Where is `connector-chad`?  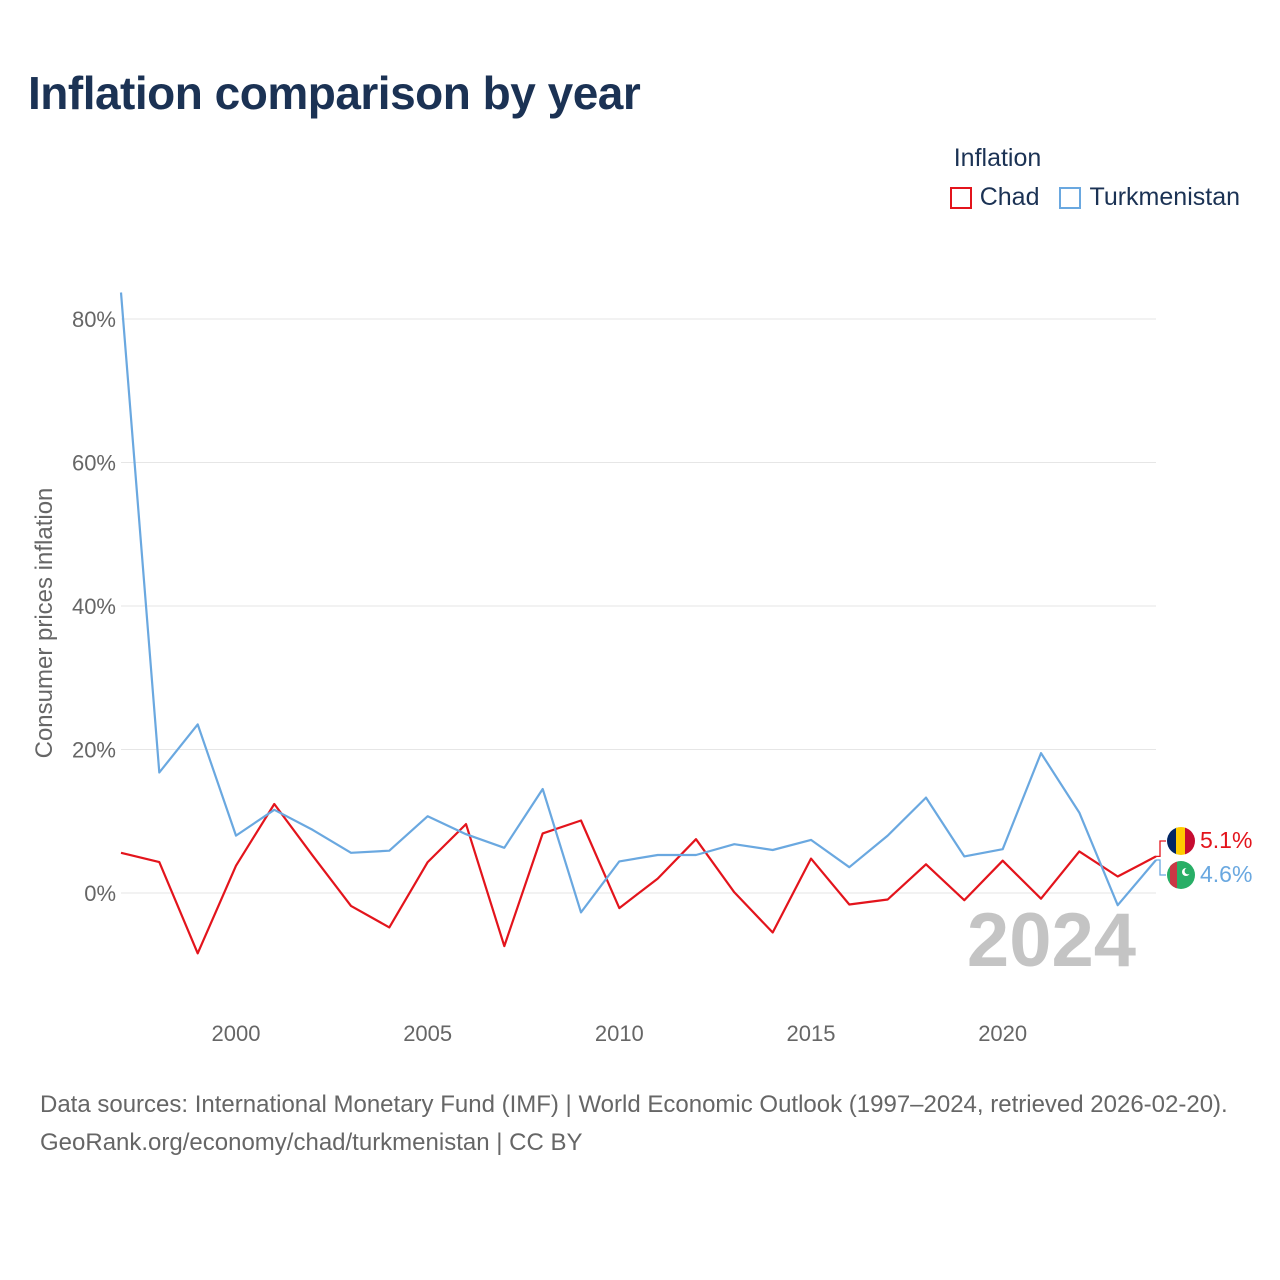 connector-chad is located at coordinates (1161, 849).